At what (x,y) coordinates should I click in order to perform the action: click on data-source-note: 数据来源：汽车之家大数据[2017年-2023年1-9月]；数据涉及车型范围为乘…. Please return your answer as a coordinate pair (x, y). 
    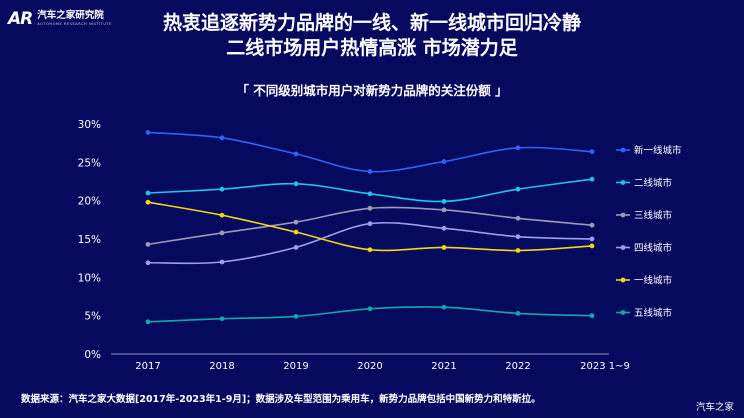
    Looking at the image, I should click on (281, 399).